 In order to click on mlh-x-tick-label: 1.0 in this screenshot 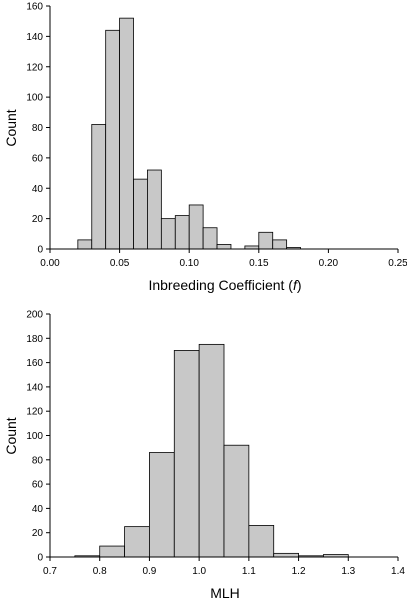, I will do `click(199, 571)`.